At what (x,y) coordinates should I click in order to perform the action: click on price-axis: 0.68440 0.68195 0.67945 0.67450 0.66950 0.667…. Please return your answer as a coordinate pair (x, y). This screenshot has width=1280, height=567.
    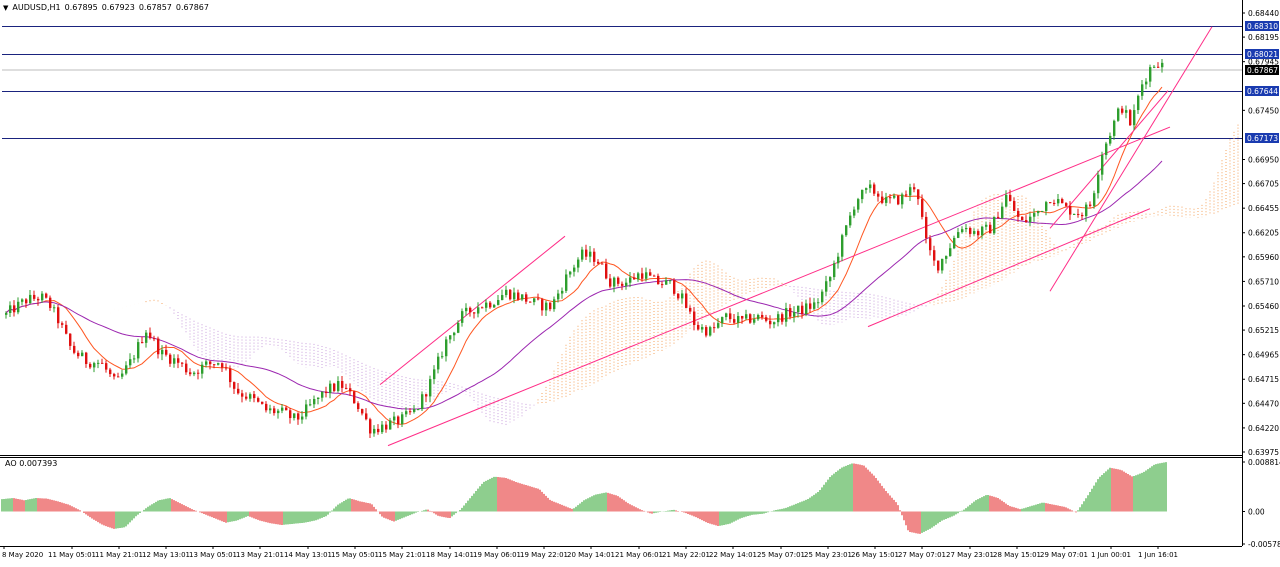
    Looking at the image, I should click on (1260, 233).